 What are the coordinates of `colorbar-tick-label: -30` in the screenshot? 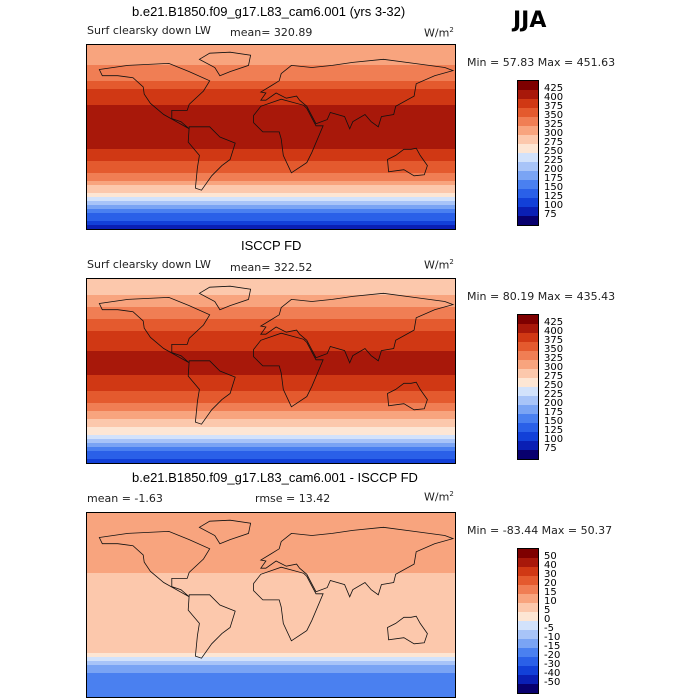 It's located at (552, 664).